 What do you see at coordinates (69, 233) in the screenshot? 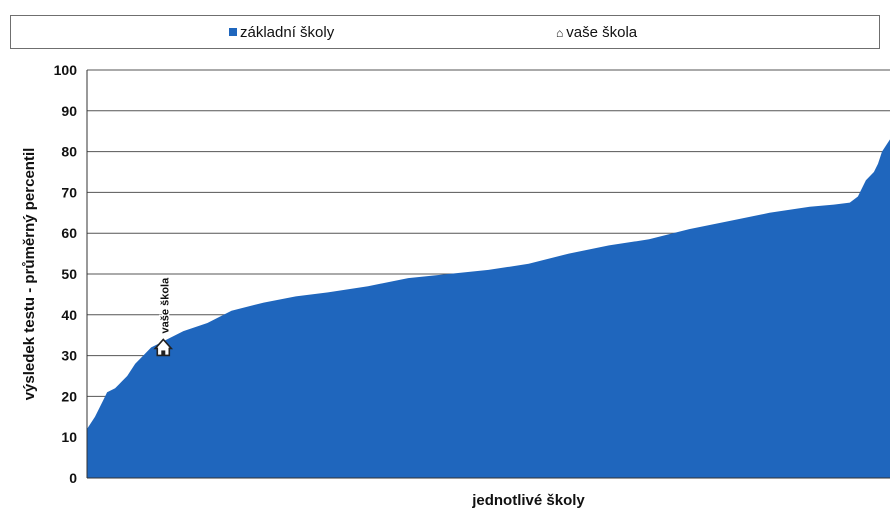
I see `y-tick-label-60: 60` at bounding box center [69, 233].